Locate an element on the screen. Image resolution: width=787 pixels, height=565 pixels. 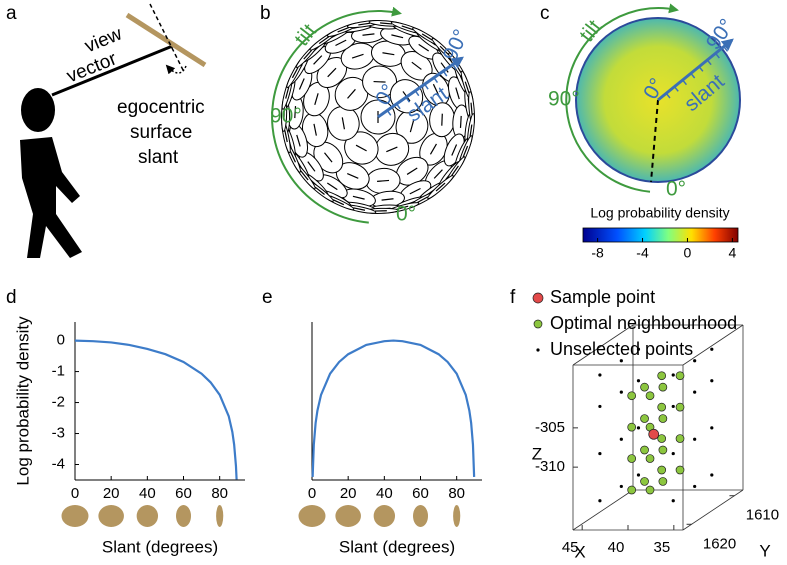
panel-label: a is located at coordinates (11, 13).